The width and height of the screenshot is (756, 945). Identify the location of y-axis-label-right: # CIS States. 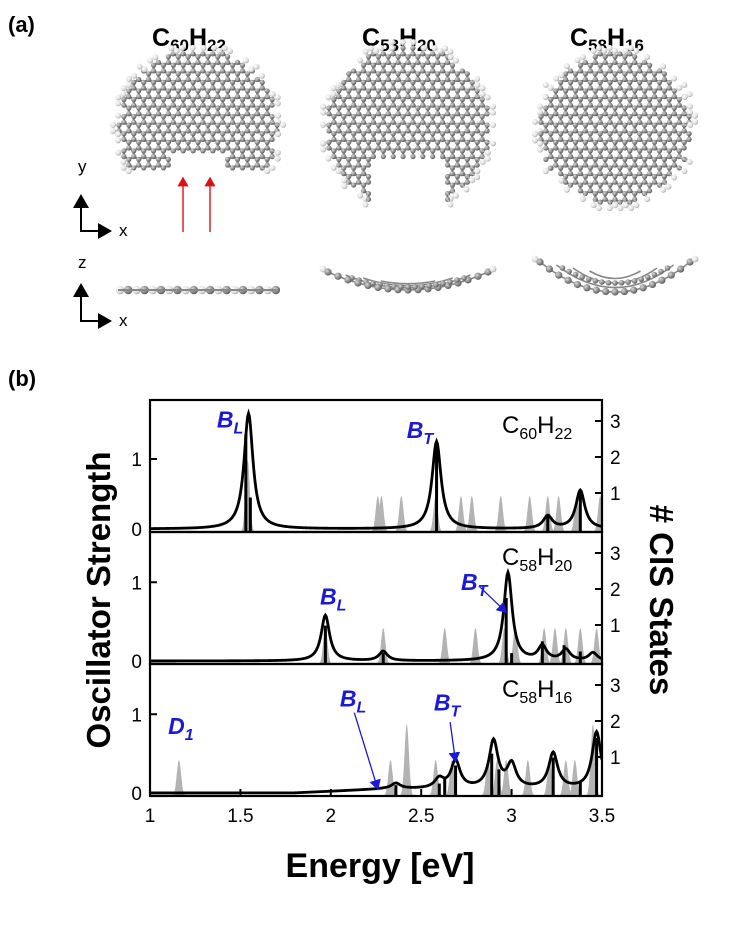
(661, 600).